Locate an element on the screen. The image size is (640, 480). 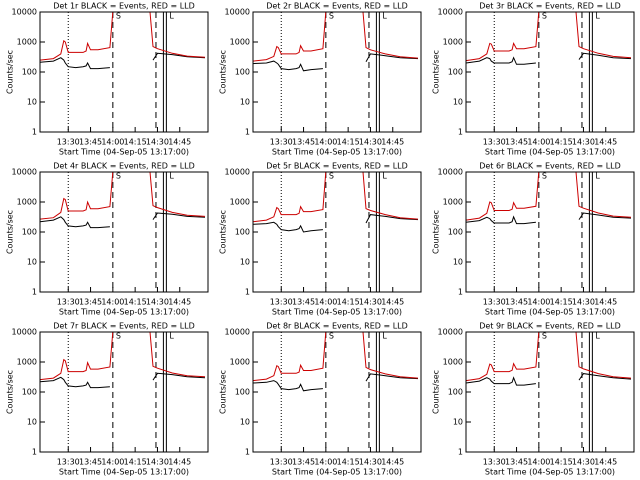
chart-title: Det 1r BLACK = Events, RED = LLD is located at coordinates (124, 6).